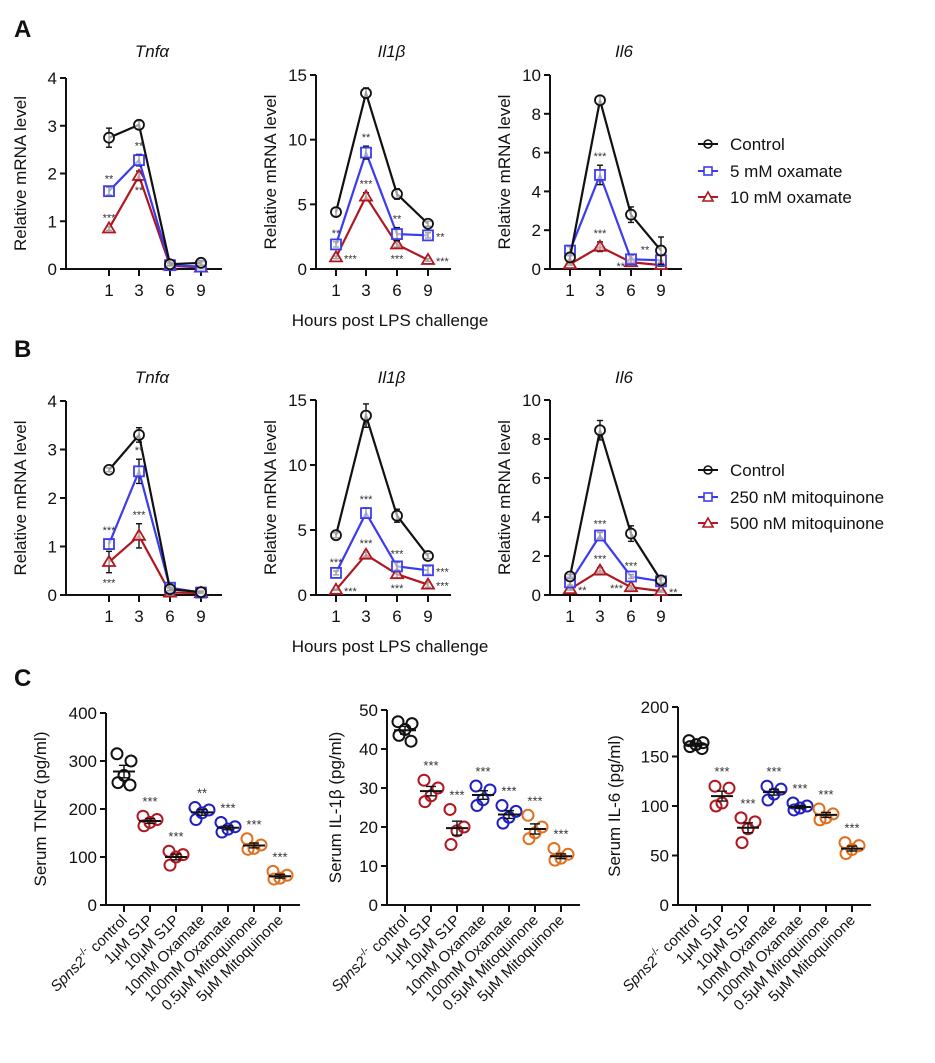  What do you see at coordinates (807, 497) in the screenshot?
I see `legend-b-label-low: 250 nM mitoquinone` at bounding box center [807, 497].